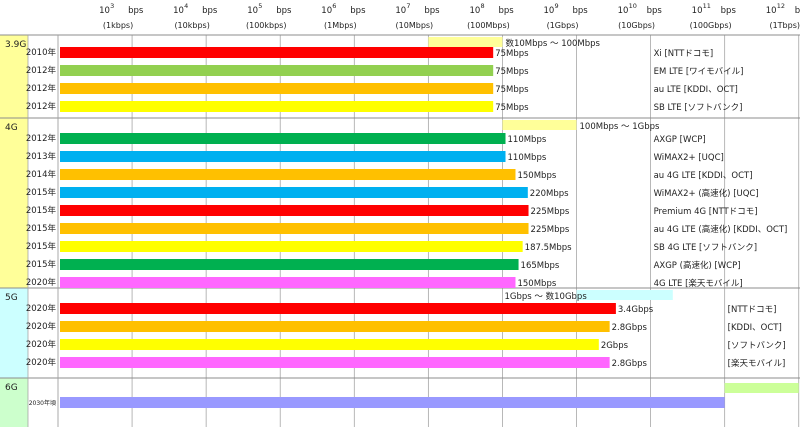 The image size is (800, 427). What do you see at coordinates (699, 72) in the screenshot?
I see `carrier-label: EM LTE [ワイモバイル]` at bounding box center [699, 72].